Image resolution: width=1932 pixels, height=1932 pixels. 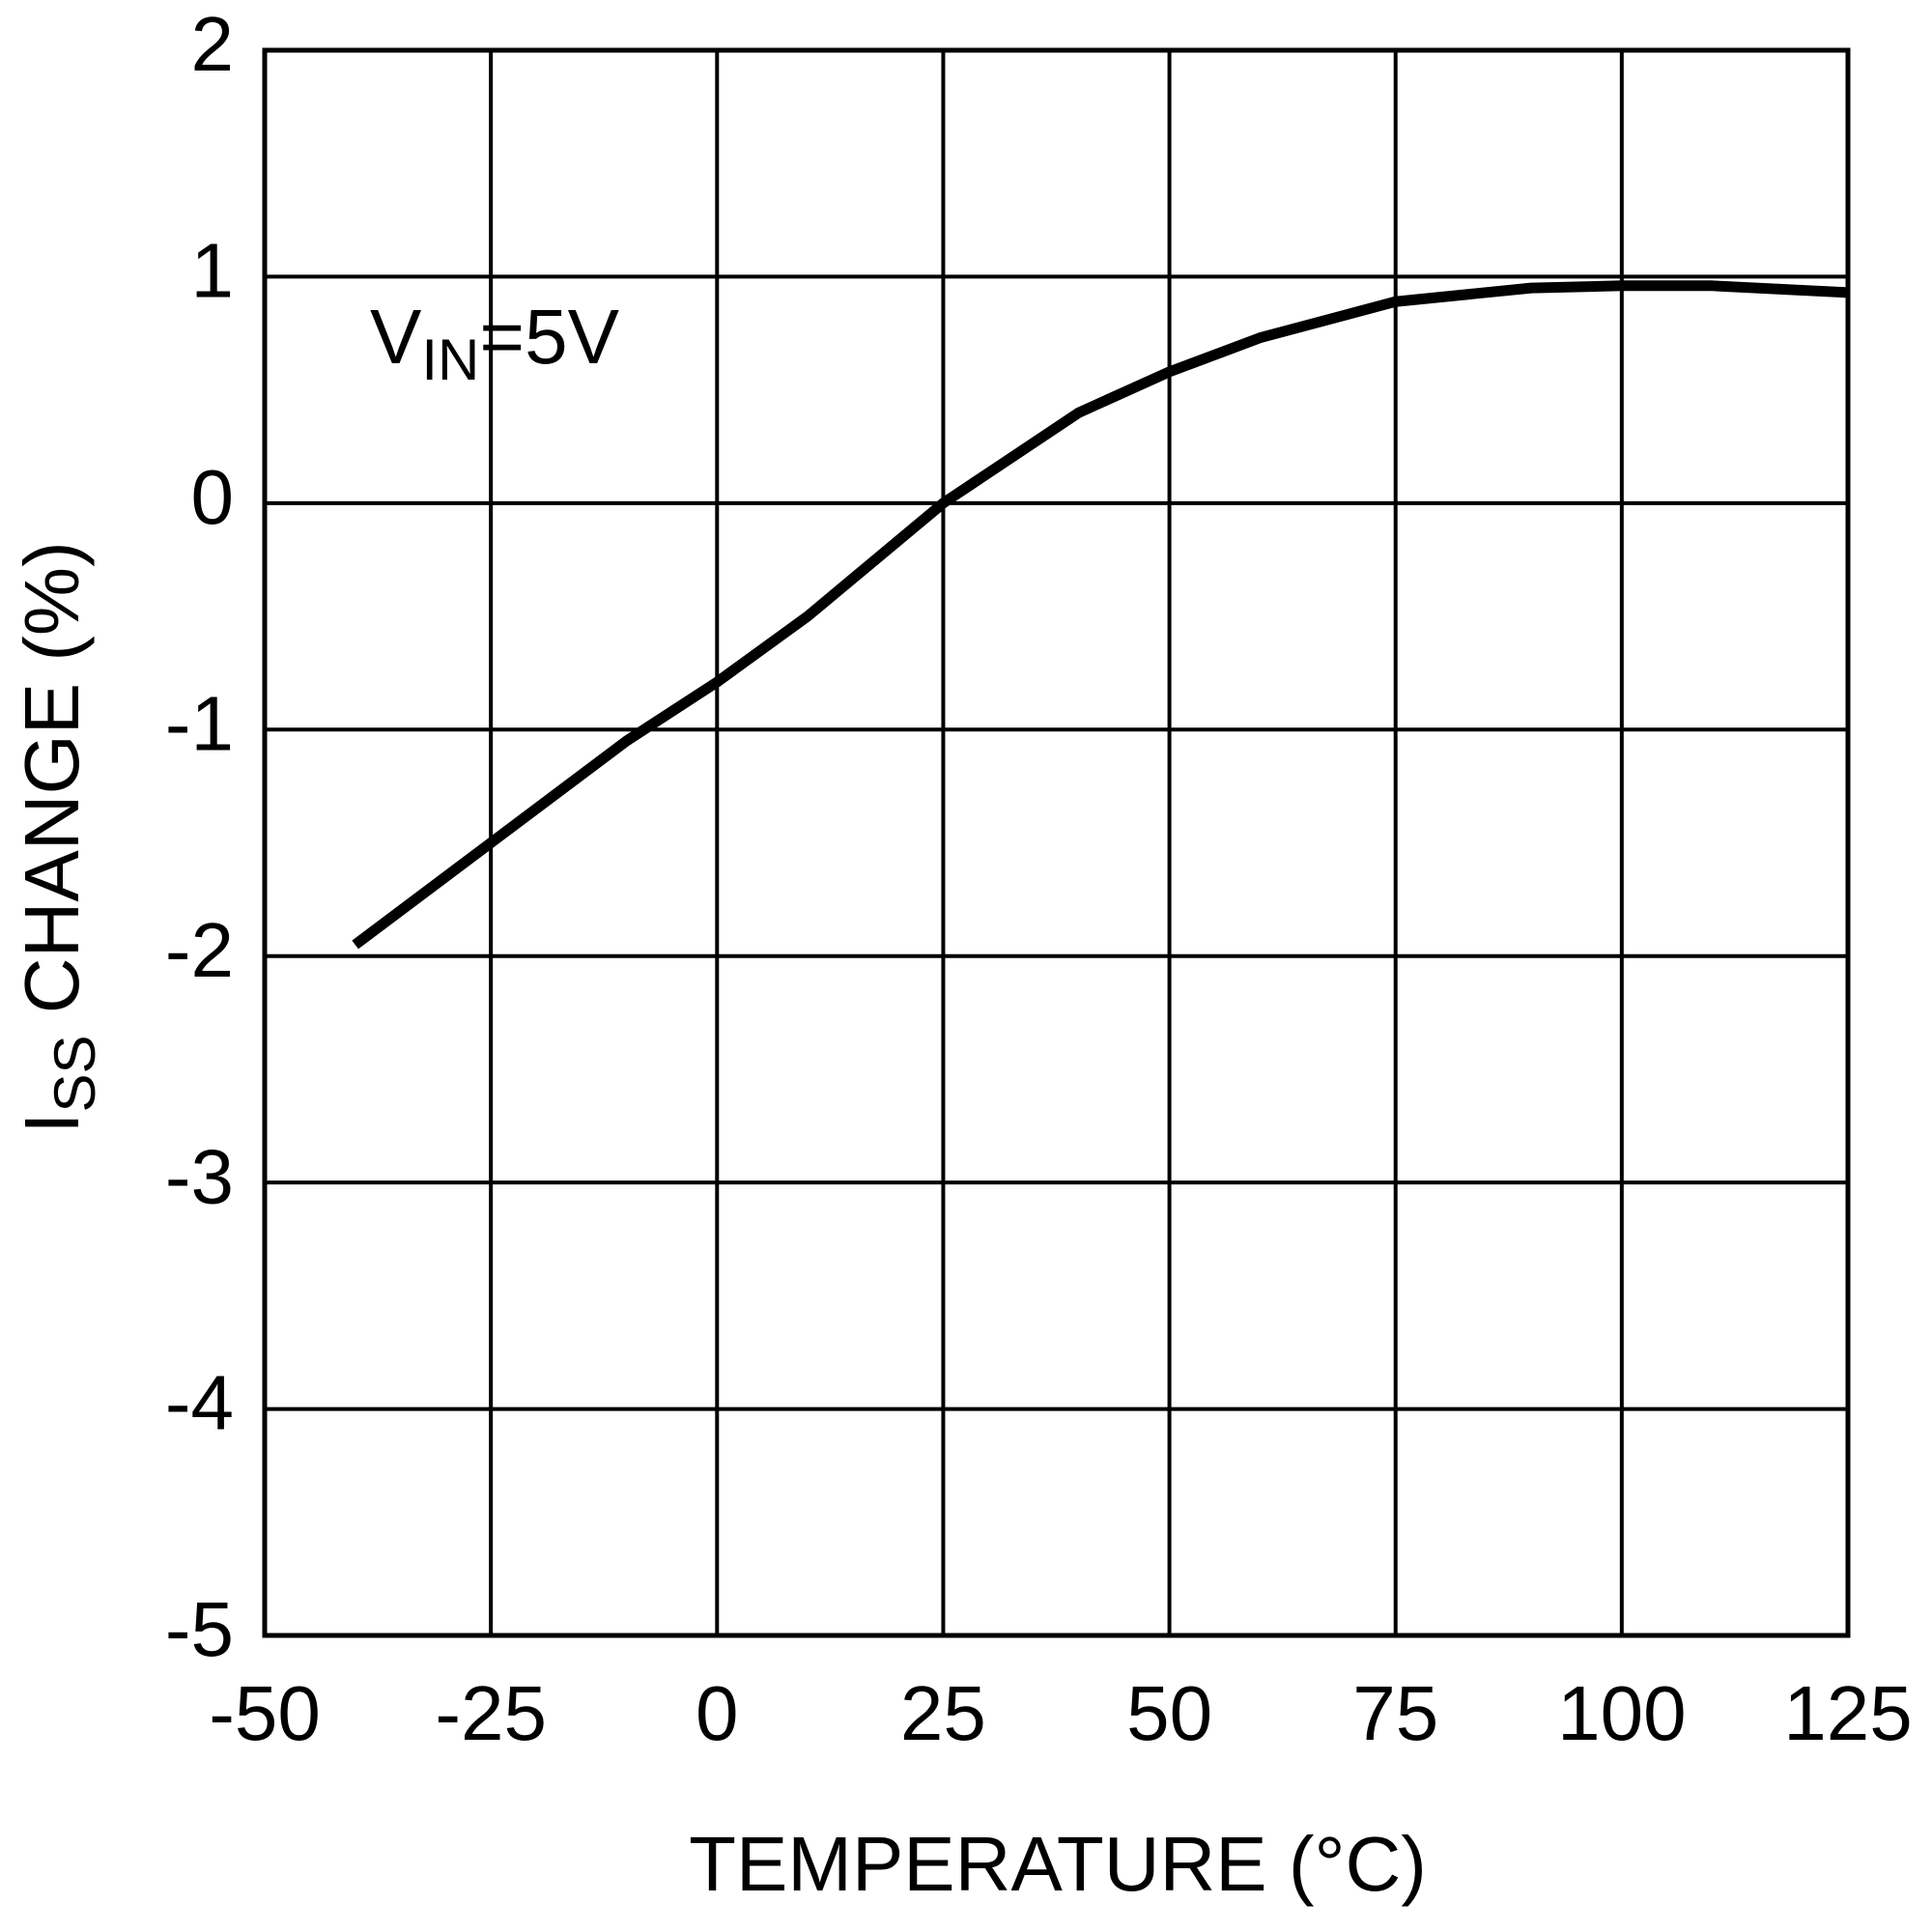 What do you see at coordinates (52, 788) in the screenshot?
I see `y-axis-label-rest: CHANGE (%)` at bounding box center [52, 788].